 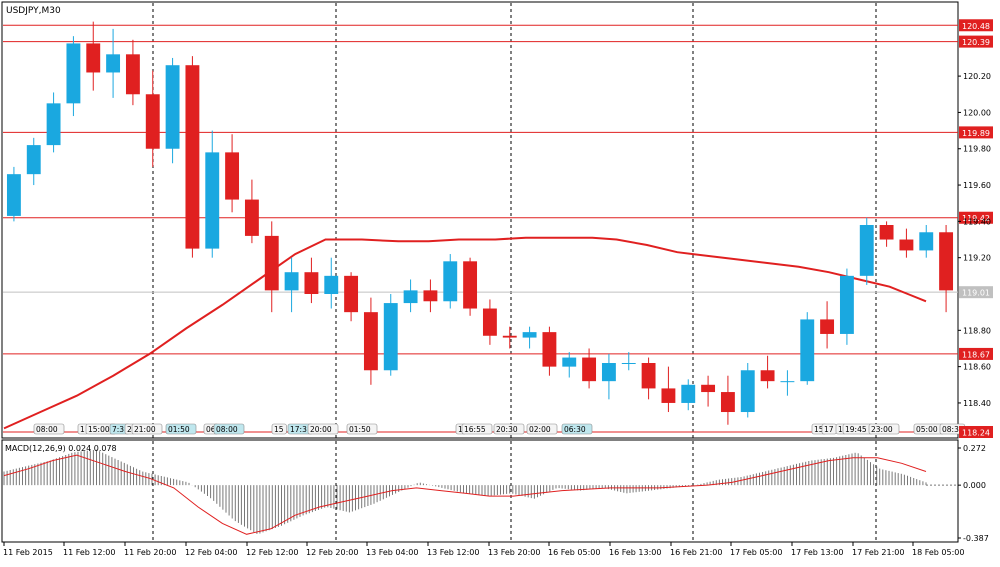 I want to click on time-tick-label: 18 Feb 05:00, so click(x=938, y=552).